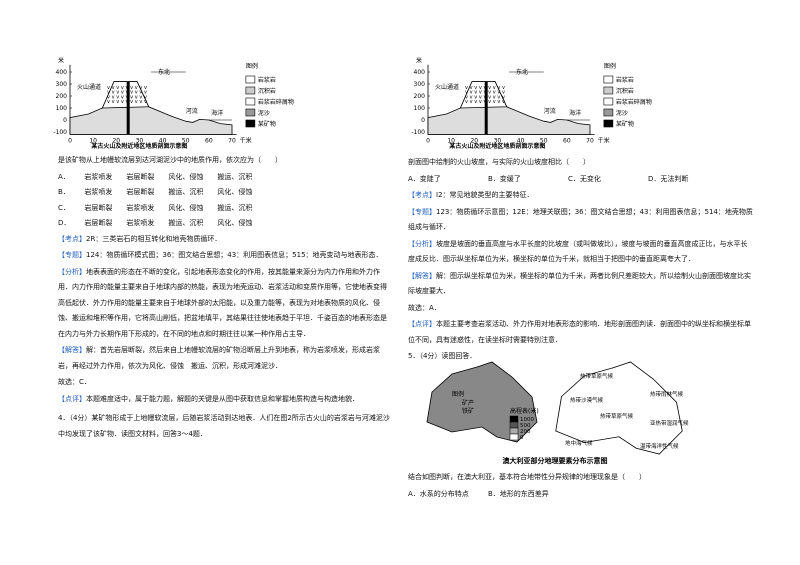  Describe the element at coordinates (597, 376) in the screenshot. I see `climate-label: 热带草原气候` at that location.